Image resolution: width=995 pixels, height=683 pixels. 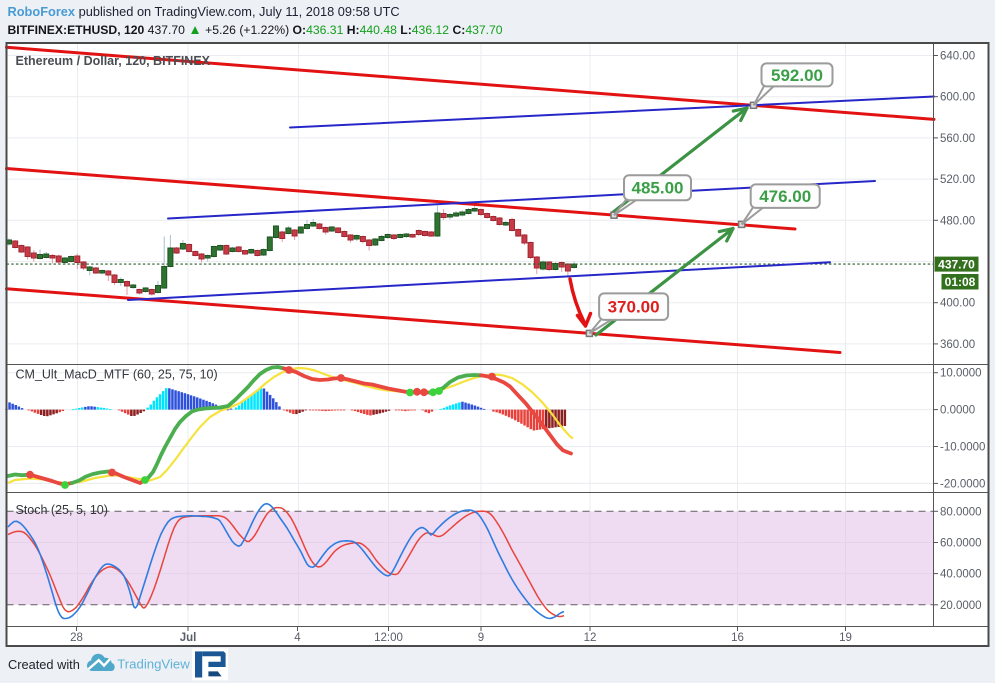 What do you see at coordinates (481, 638) in the screenshot?
I see `svg-text: 9` at bounding box center [481, 638].